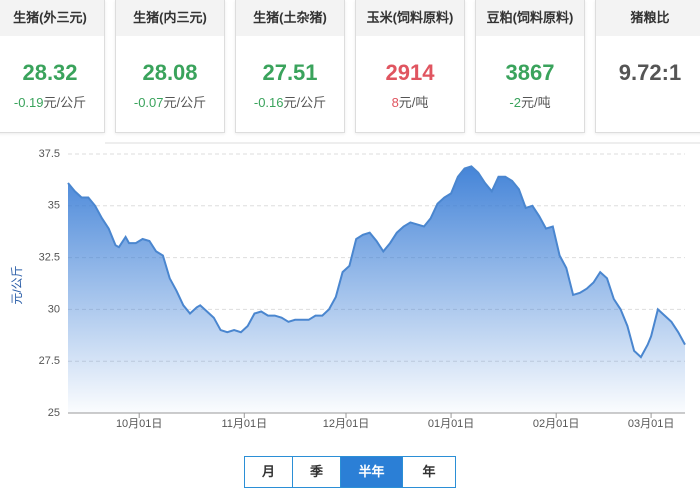 The height and width of the screenshot is (488, 700). I want to click on x-tick-label: 10月01日, so click(139, 424).